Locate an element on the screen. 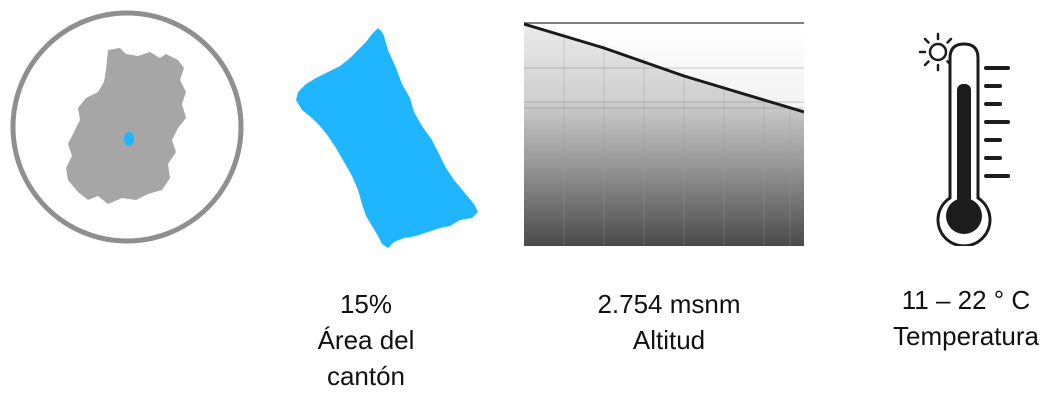 This screenshot has width=1059, height=394. thermometer-sun-icon is located at coordinates (964, 139).